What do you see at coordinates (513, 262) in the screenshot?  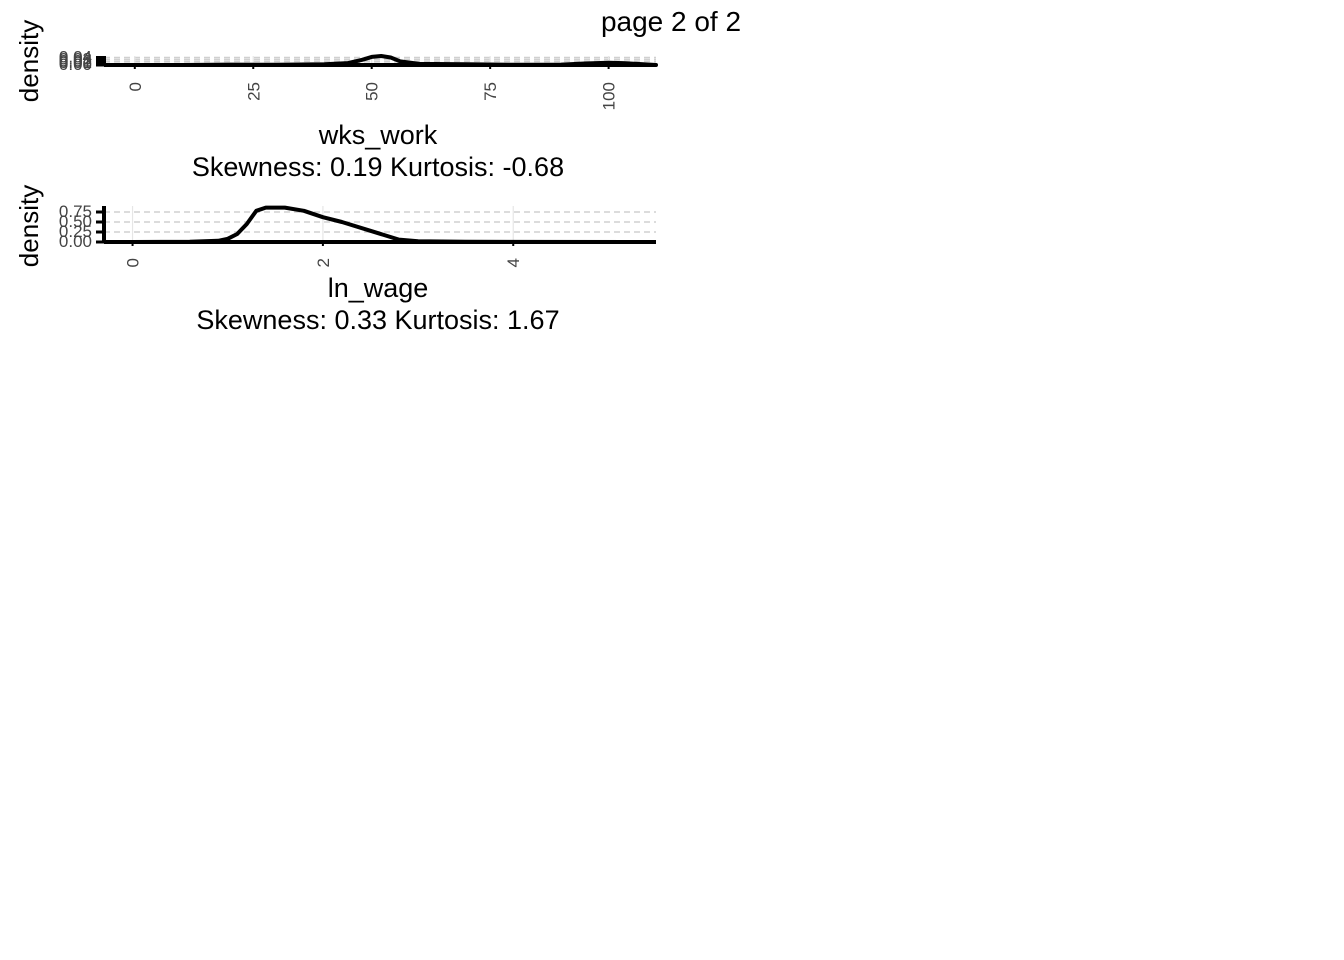 I see `x-tick-label: 4` at bounding box center [513, 262].